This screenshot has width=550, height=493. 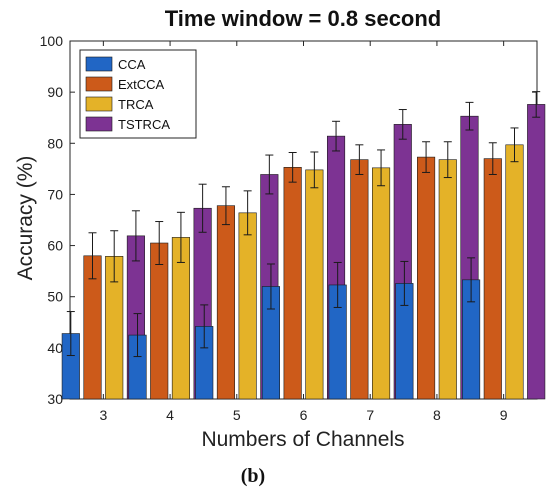 I want to click on x-tick-label: 6, so click(x=304, y=415).